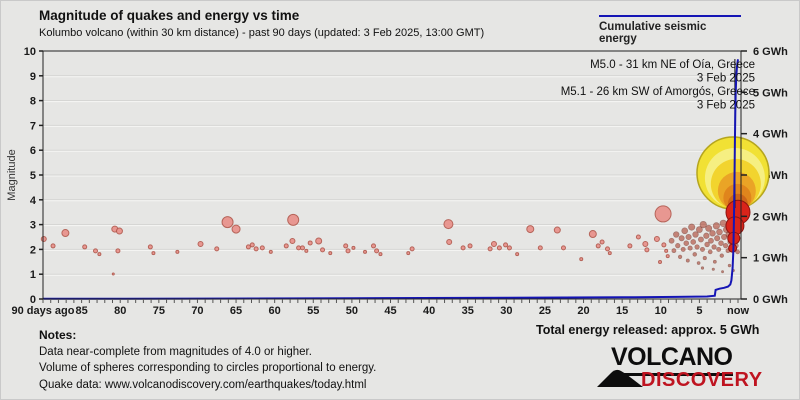  I want to click on legend-line-swatch, so click(670, 16).